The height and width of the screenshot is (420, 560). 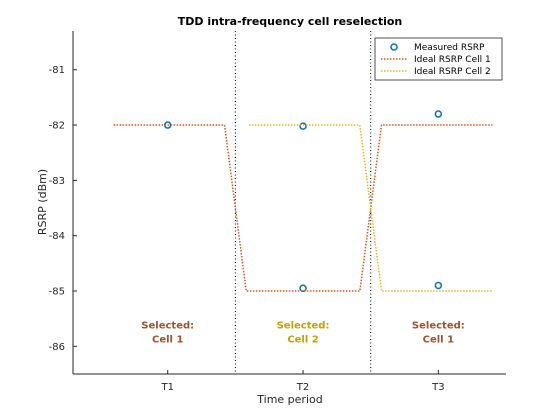 What do you see at coordinates (302, 340) in the screenshot?
I see `selected-annotation-line2: Cell 2` at bounding box center [302, 340].